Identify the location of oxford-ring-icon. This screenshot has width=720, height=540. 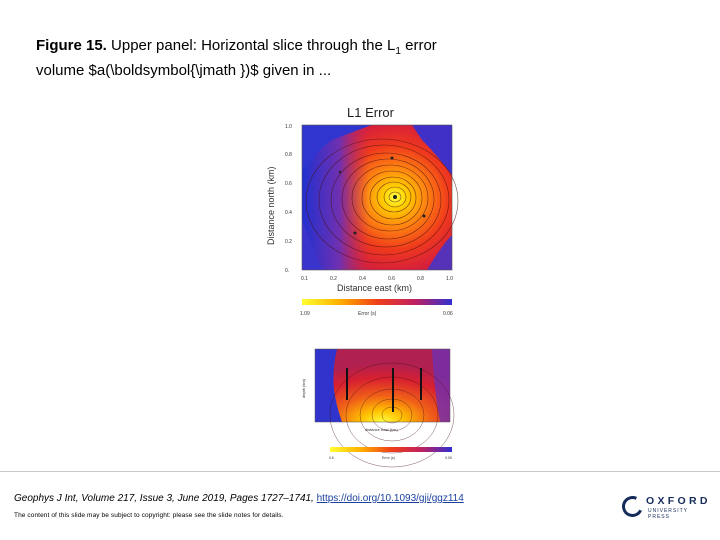
(632, 506).